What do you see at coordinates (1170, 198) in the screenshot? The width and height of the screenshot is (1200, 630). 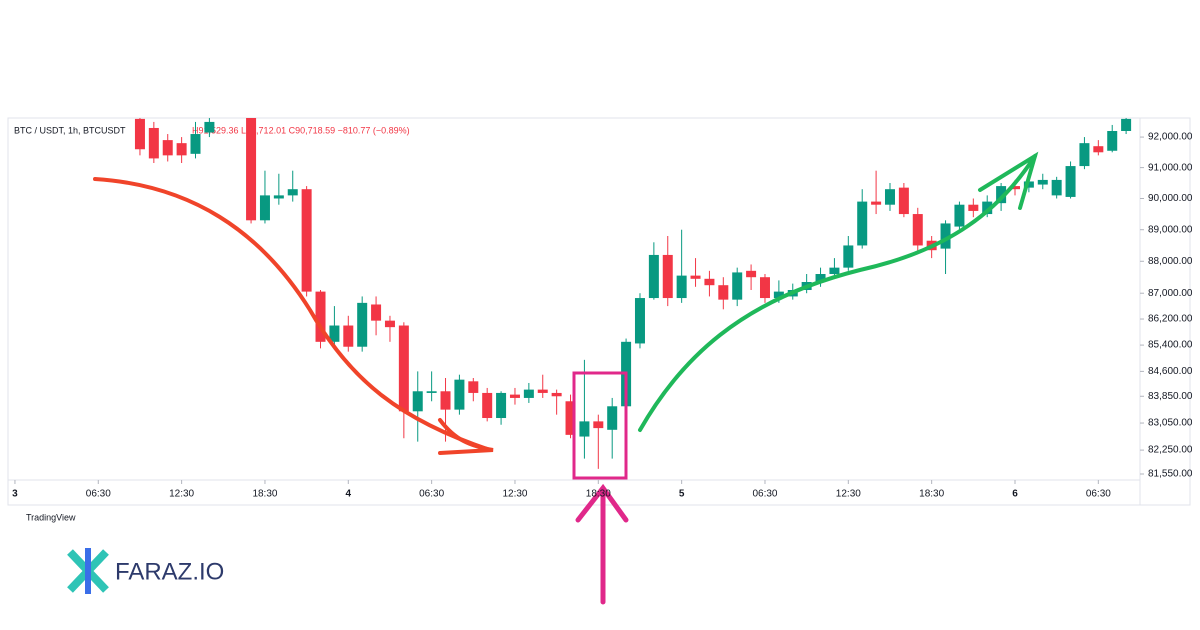 I see `y-tick-label: 90,000.00` at bounding box center [1170, 198].